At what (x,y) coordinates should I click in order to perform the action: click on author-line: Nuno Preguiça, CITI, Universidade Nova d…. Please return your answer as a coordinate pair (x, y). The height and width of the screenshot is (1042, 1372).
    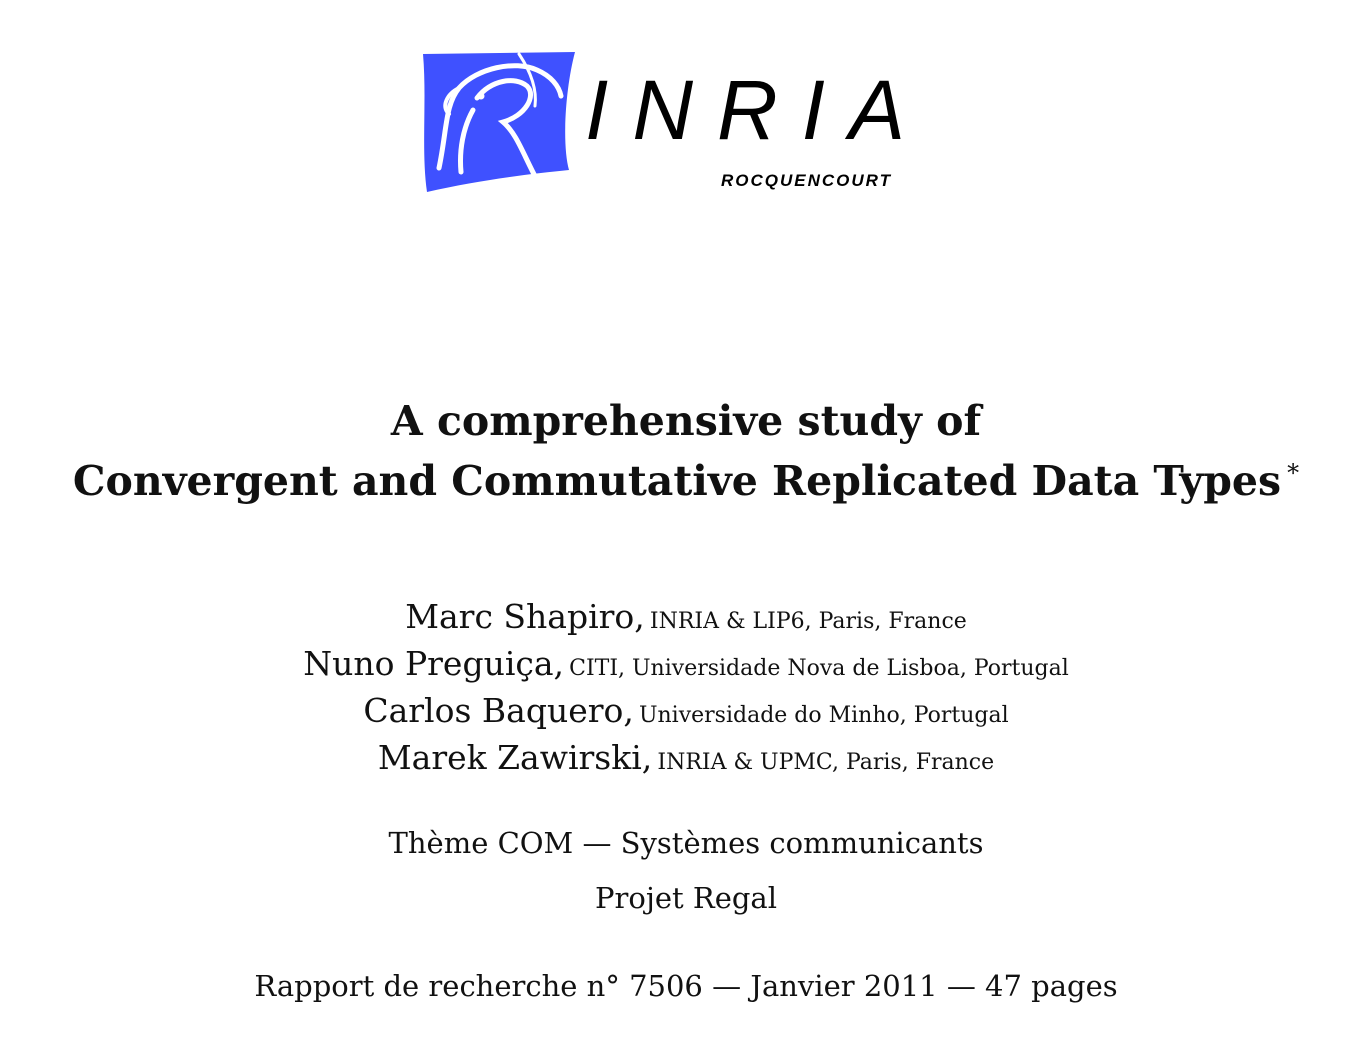
    Looking at the image, I should click on (686, 663).